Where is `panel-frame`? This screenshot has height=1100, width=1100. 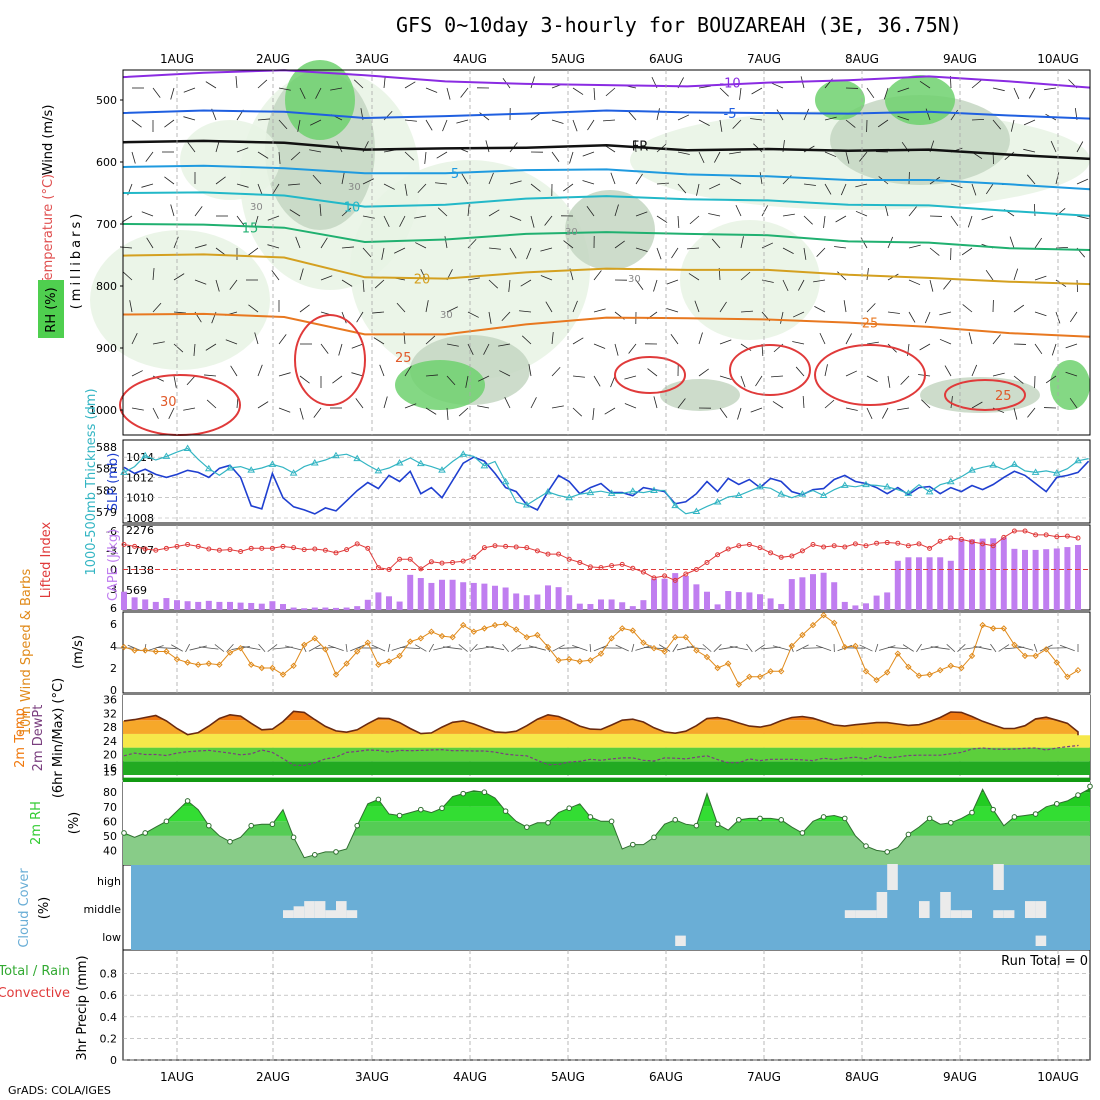
panel-frame is located at coordinates (606, 652).